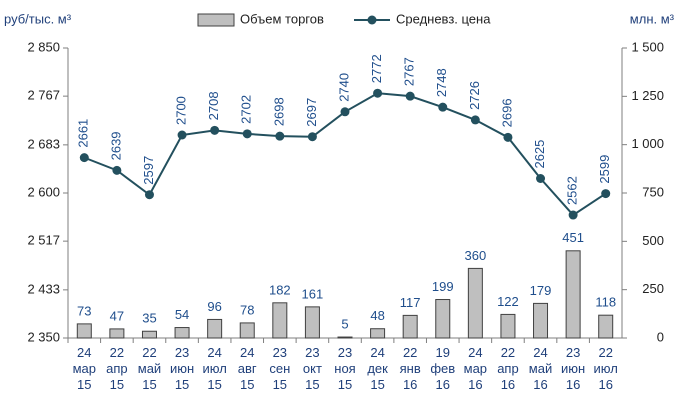 The image size is (678, 406). What do you see at coordinates (443, 286) in the screenshot?
I see `data-label: 199` at bounding box center [443, 286].